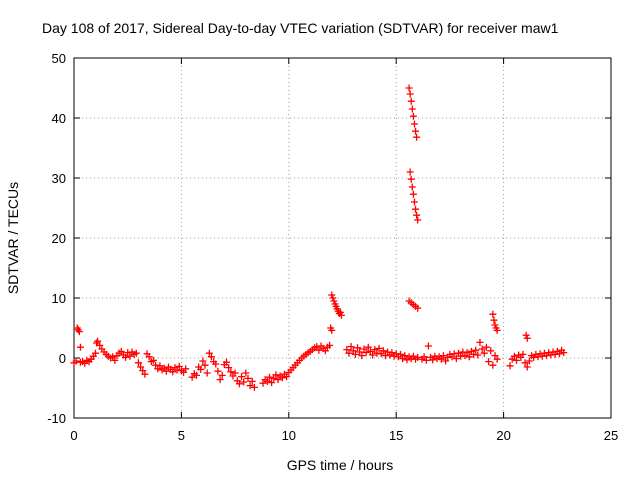  What do you see at coordinates (289, 435) in the screenshot?
I see `x-tick-label: 10` at bounding box center [289, 435].